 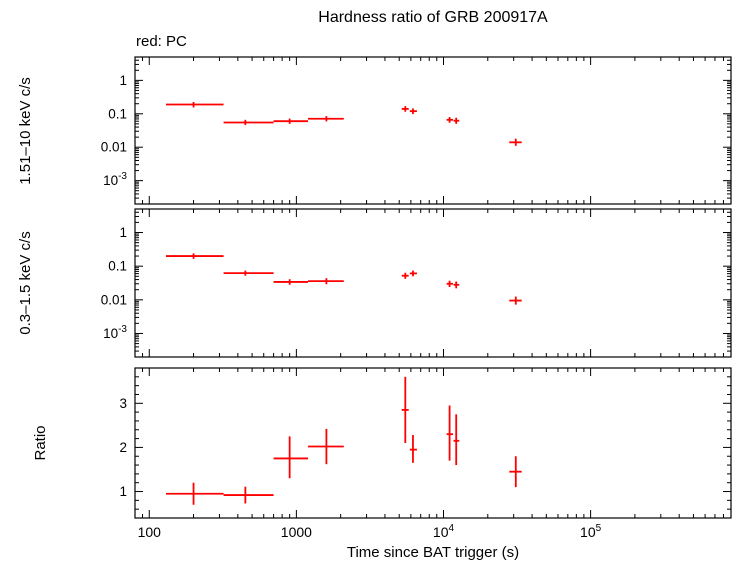 I want to click on x-tick-label: 10⁴, so click(x=444, y=531).